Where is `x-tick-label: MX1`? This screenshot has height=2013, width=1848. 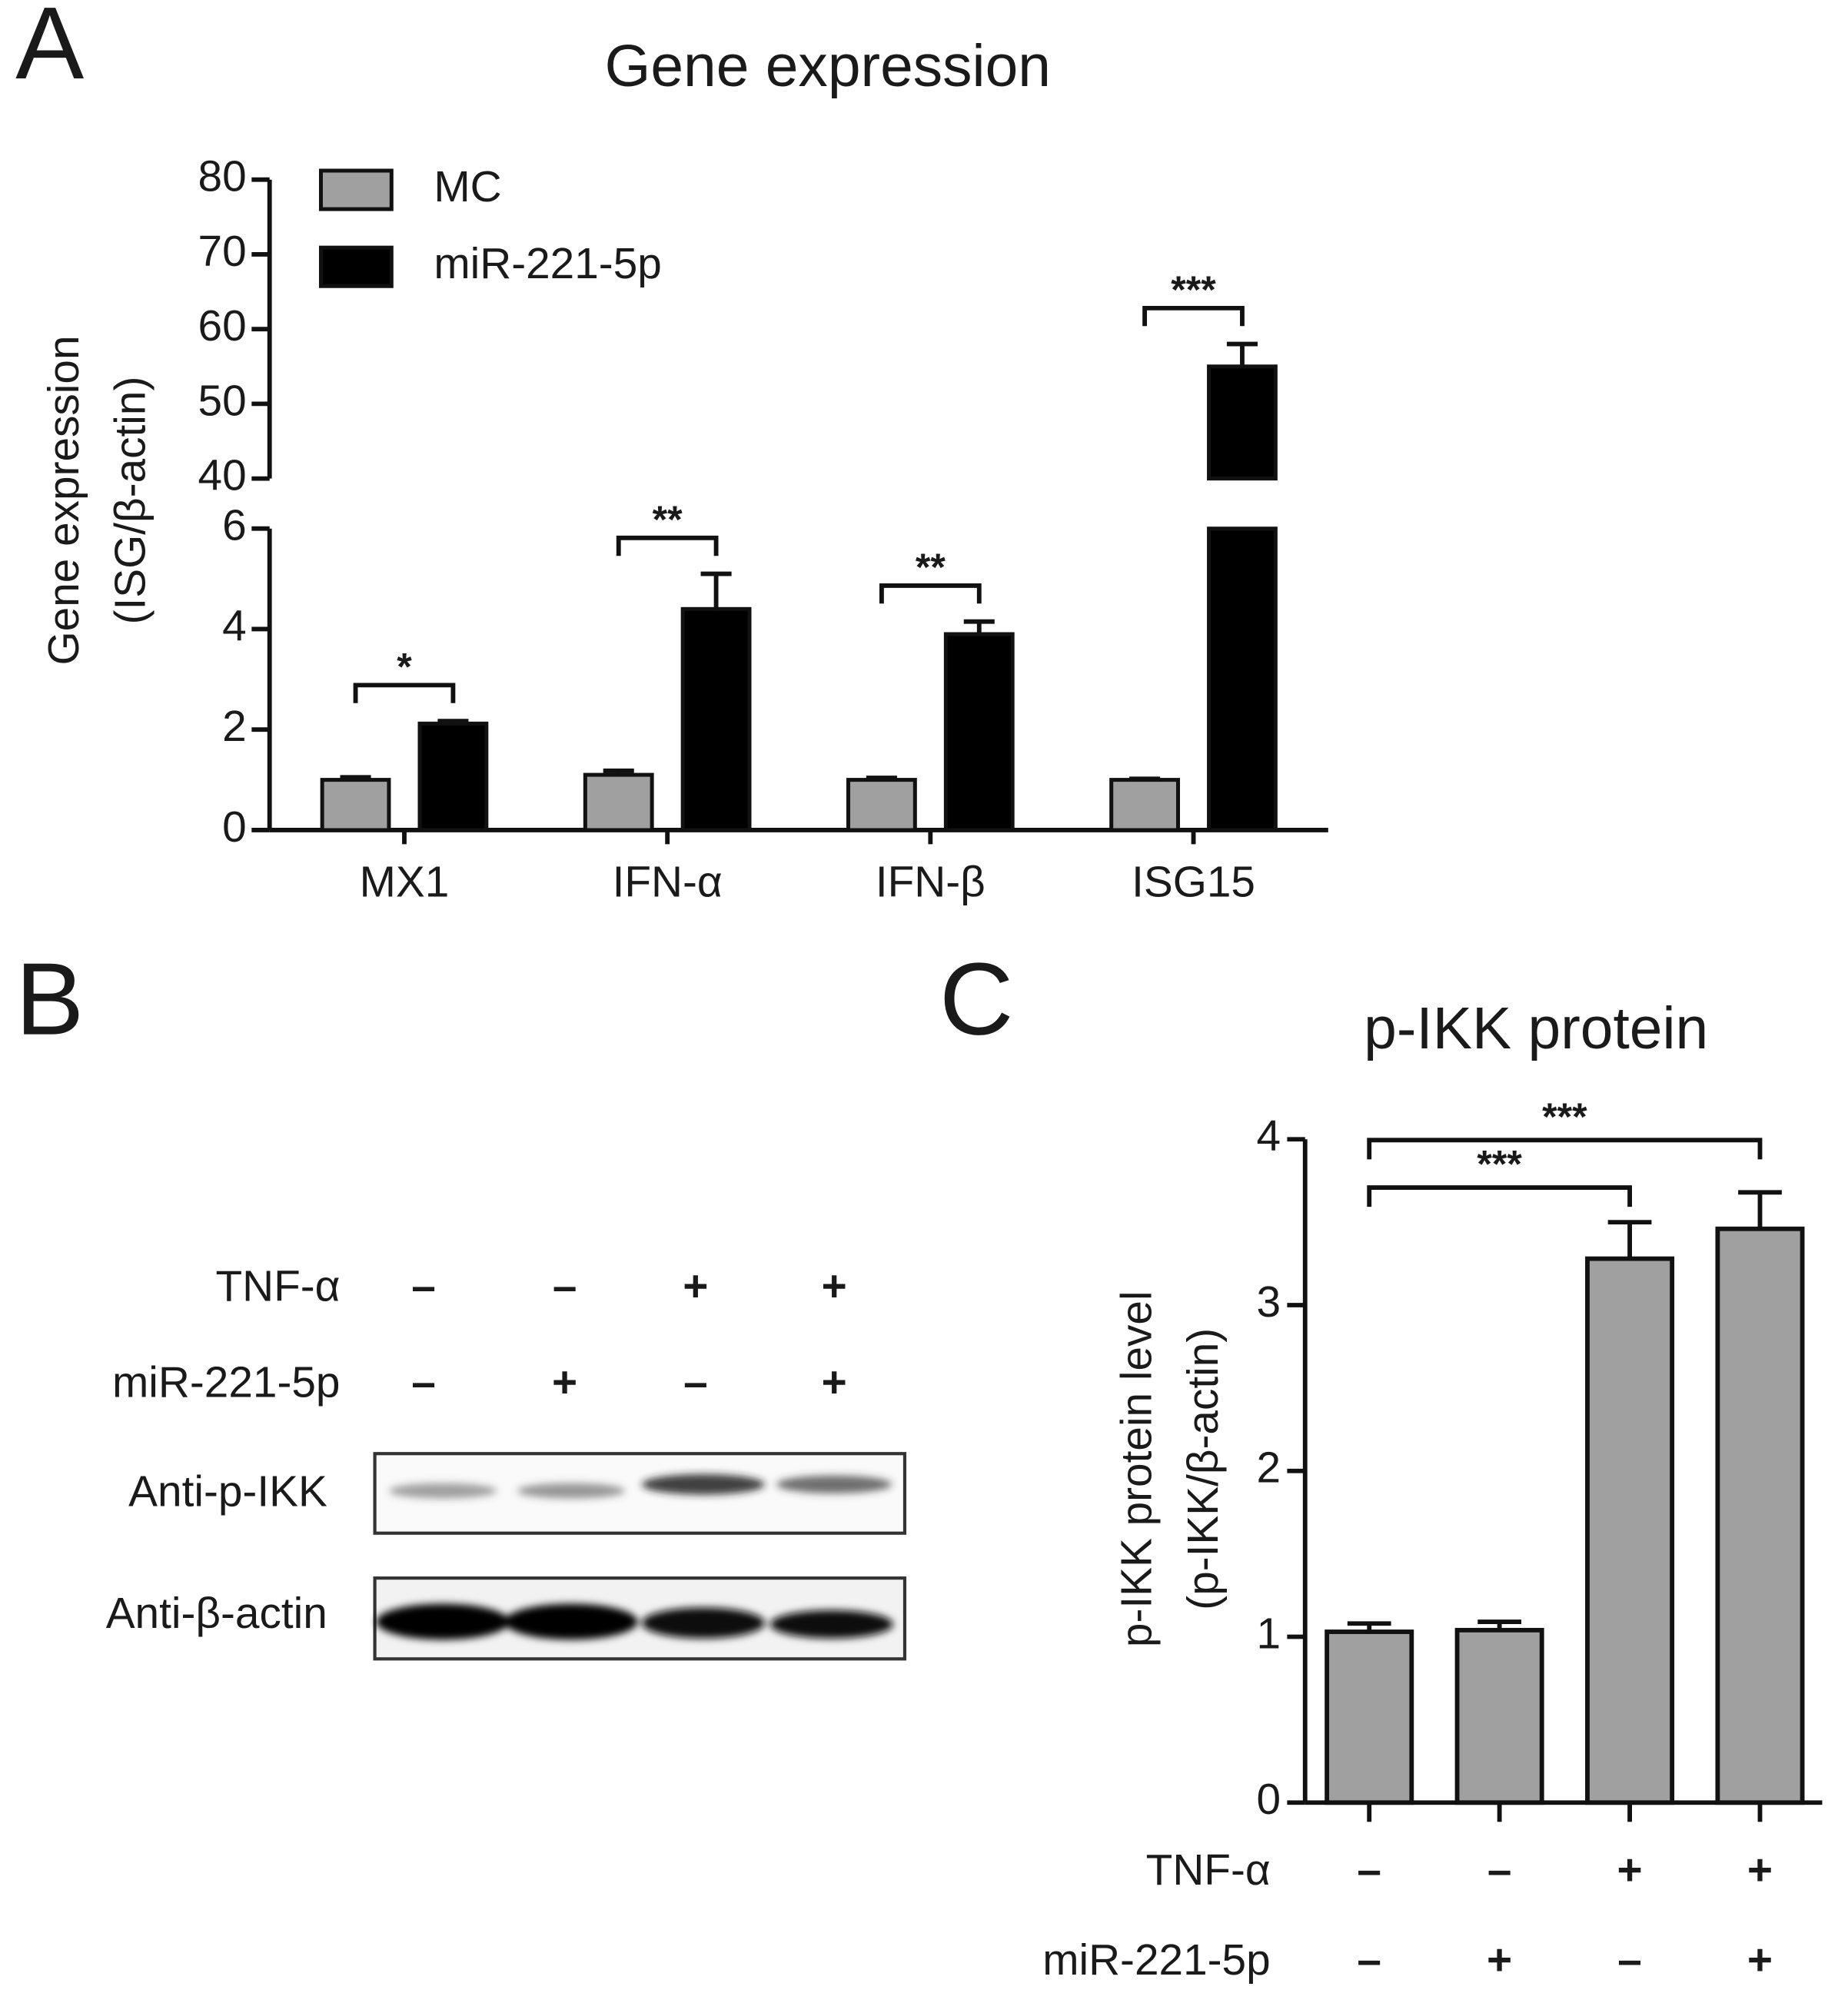
x-tick-label: MX1 is located at coordinates (405, 883).